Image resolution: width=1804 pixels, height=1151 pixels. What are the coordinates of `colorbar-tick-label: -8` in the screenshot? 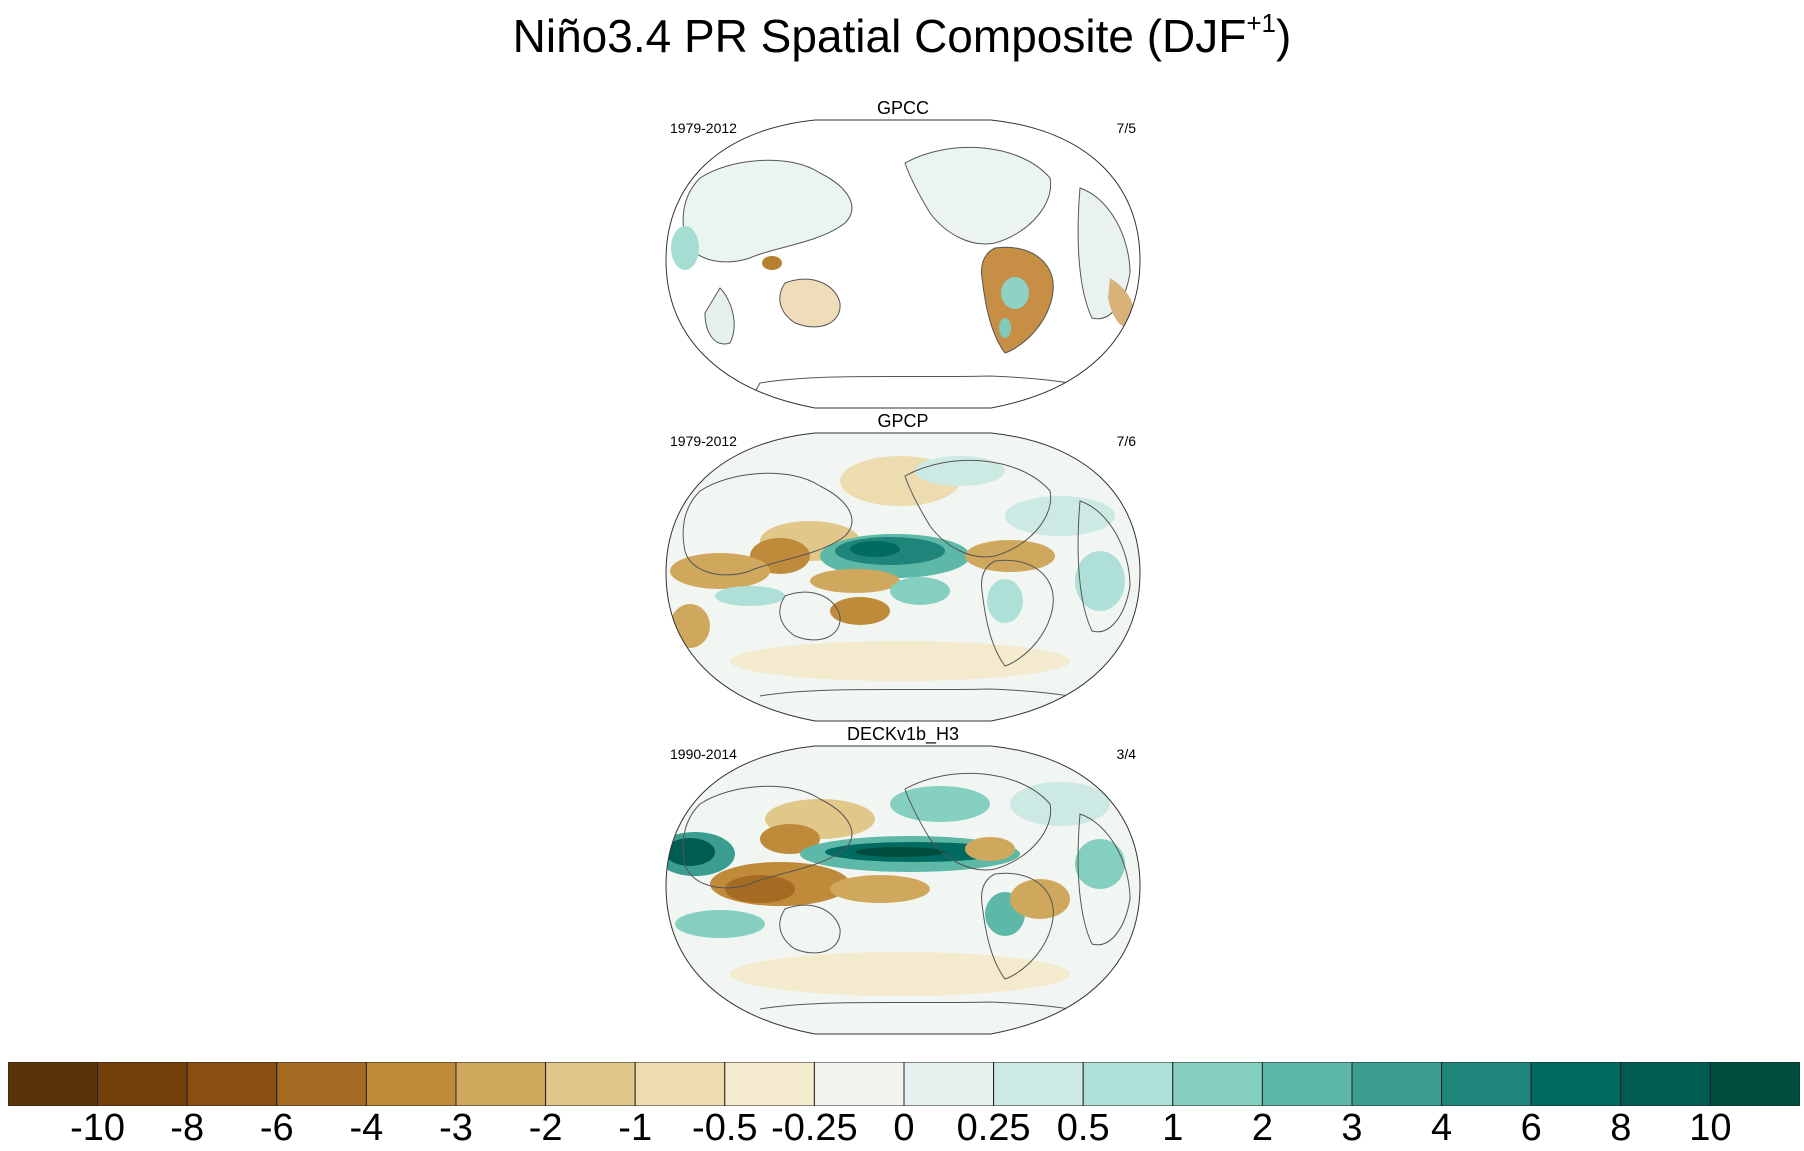 It's located at (187, 1128).